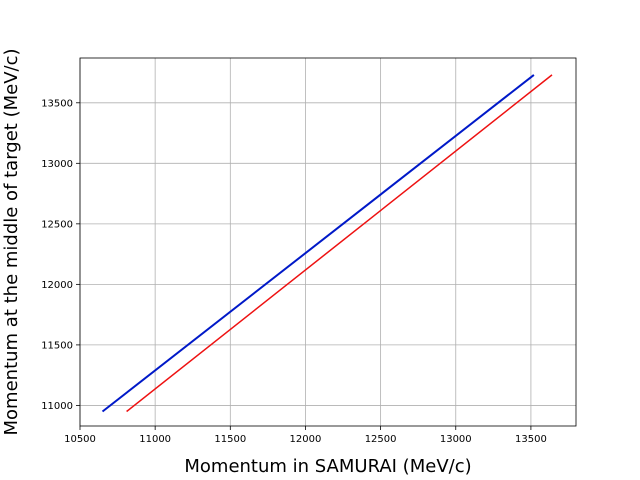 The height and width of the screenshot is (480, 640). Describe the element at coordinates (57, 285) in the screenshot. I see `y-tick-label: 12000` at that location.